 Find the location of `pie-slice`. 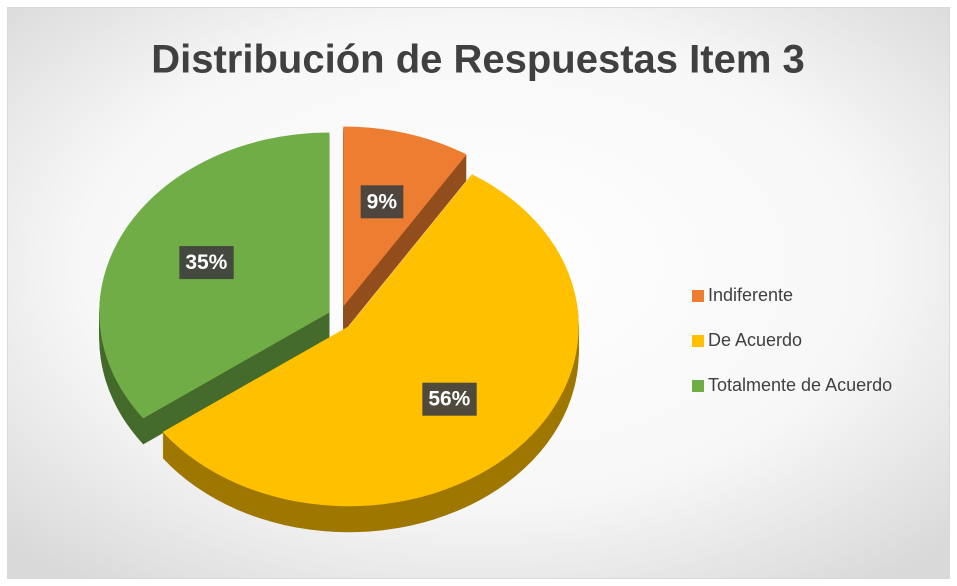

pie-slice is located at coordinates (405, 229).